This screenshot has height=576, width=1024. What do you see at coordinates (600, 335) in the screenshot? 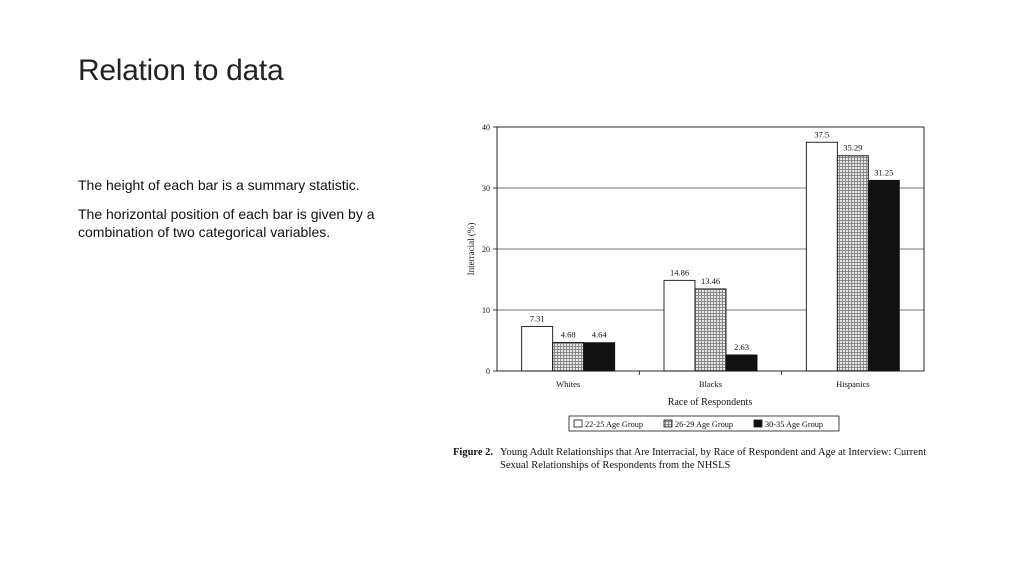
I see `bar-value-label: 4.64` at bounding box center [600, 335].